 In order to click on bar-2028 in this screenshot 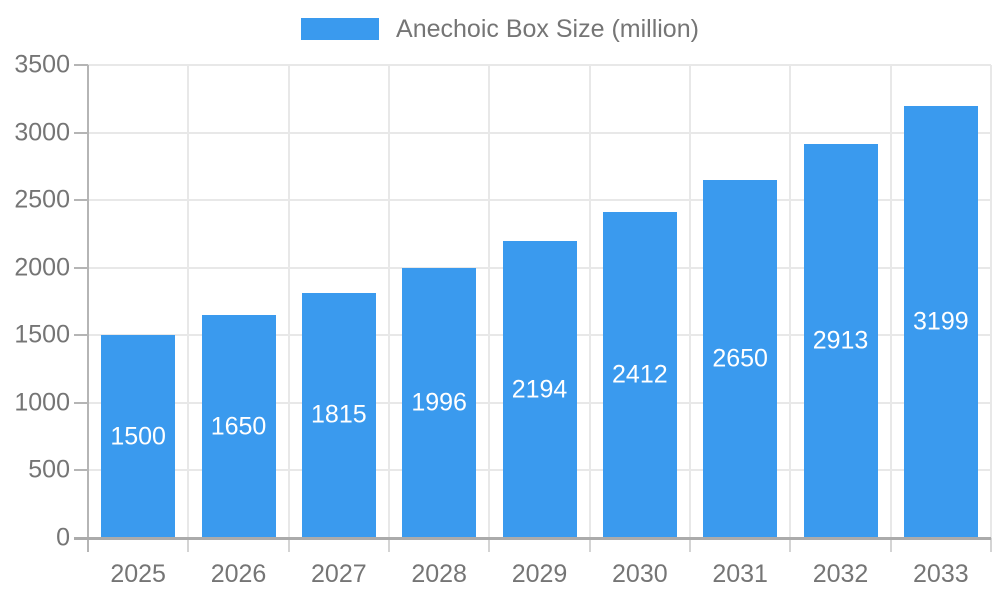, I will do `click(439, 403)`.